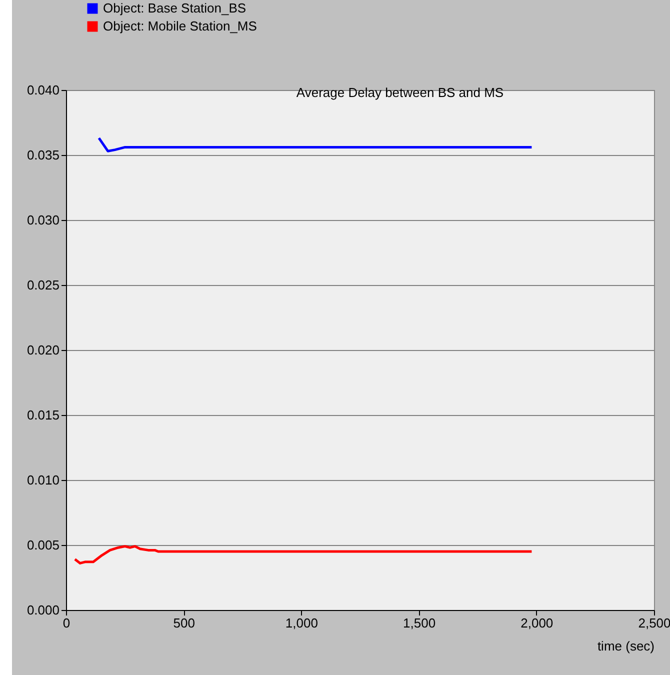  Describe the element at coordinates (180, 26) in the screenshot. I see `legend-label: Object: Mobile Station_MS` at that location.